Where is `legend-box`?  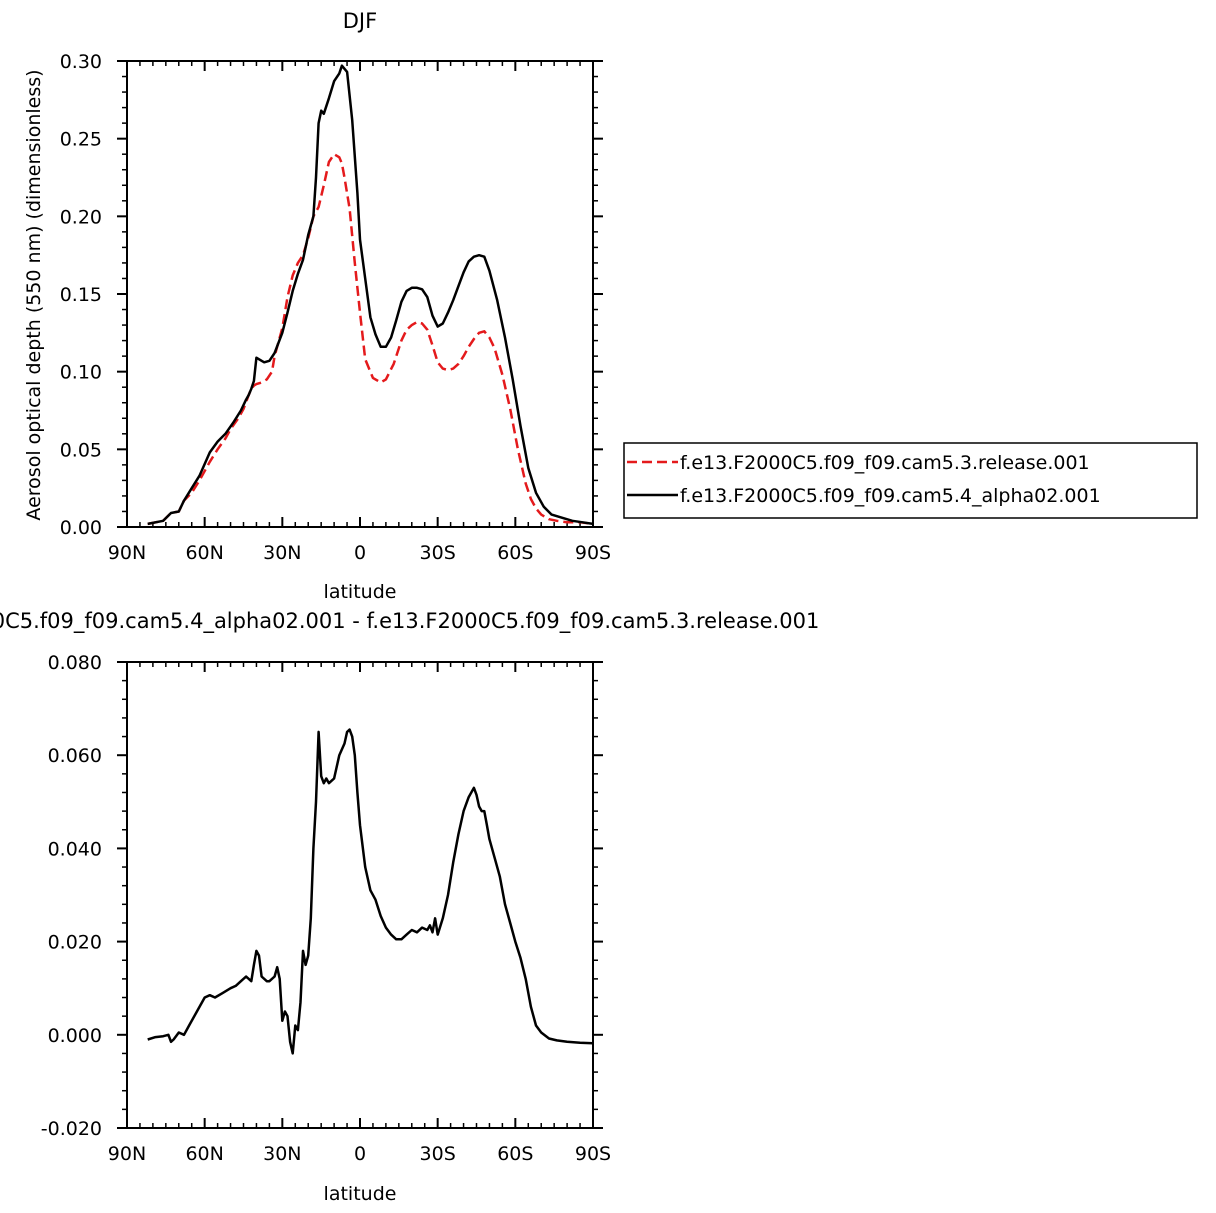 legend-box is located at coordinates (910, 480).